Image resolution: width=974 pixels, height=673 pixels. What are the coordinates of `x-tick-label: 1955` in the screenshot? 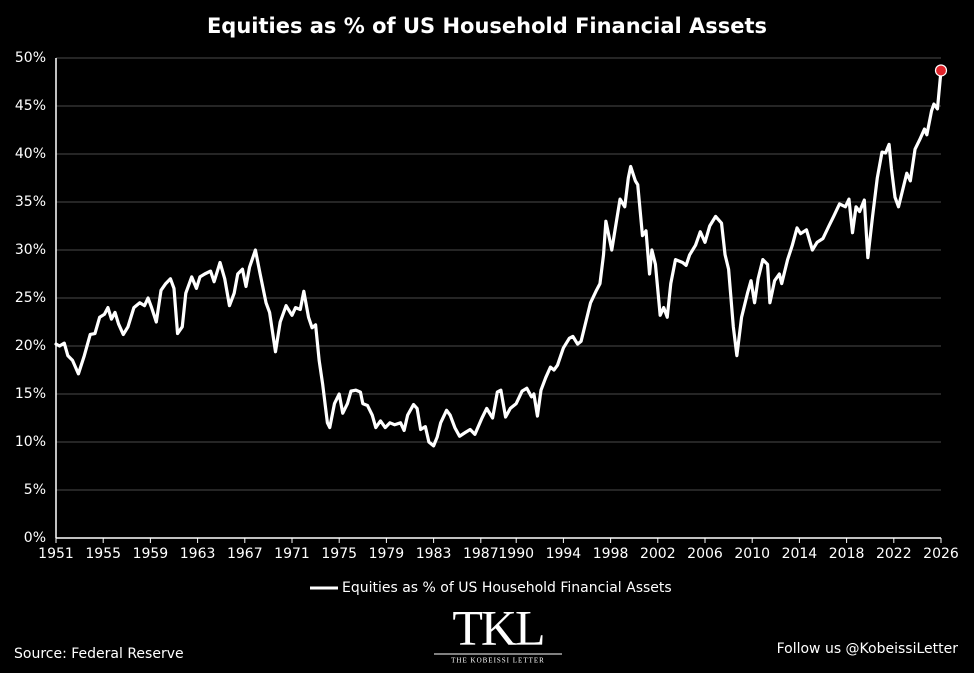 It's located at (103, 554).